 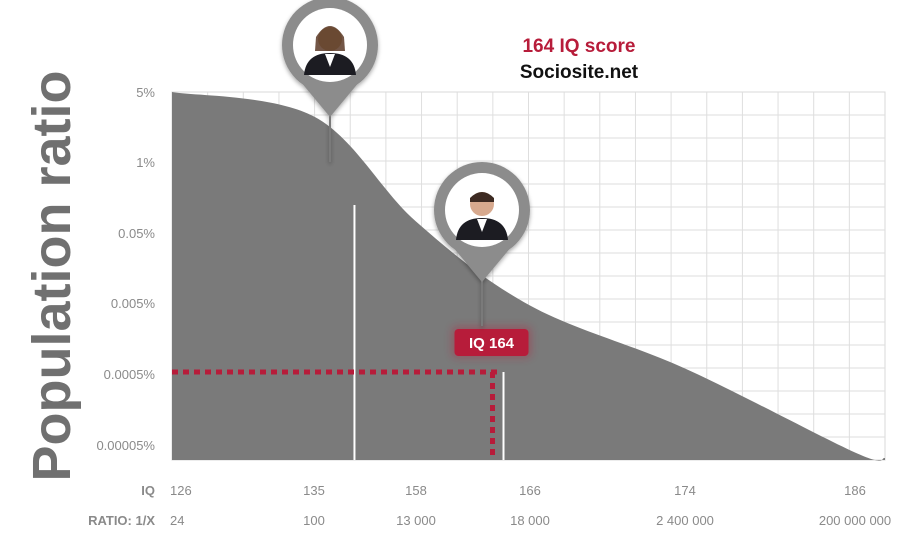 What do you see at coordinates (416, 490) in the screenshot?
I see `x-tick-label: 158` at bounding box center [416, 490].